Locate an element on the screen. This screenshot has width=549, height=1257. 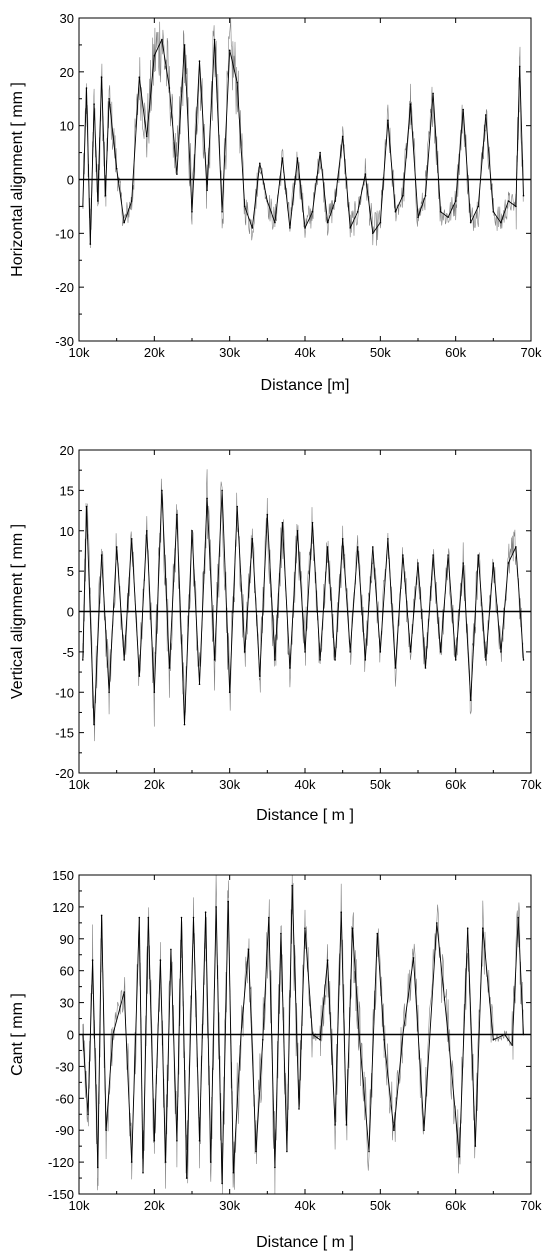
horizontal-y-tick-label: 10 is located at coordinates (67, 126).